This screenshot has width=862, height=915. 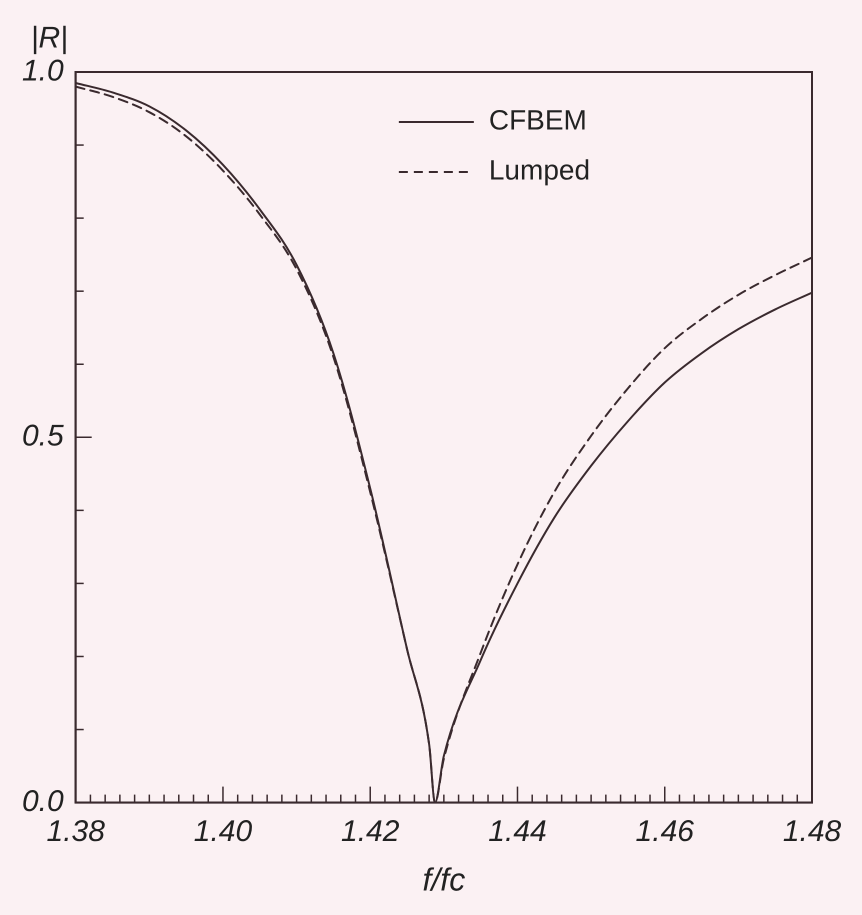 What do you see at coordinates (49, 37) in the screenshot?
I see `y-axis-title: |R|` at bounding box center [49, 37].